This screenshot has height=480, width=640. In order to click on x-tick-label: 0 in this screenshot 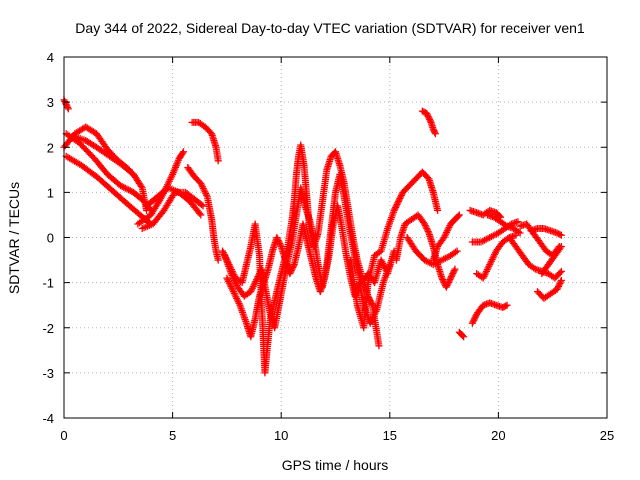, I will do `click(63, 435)`.